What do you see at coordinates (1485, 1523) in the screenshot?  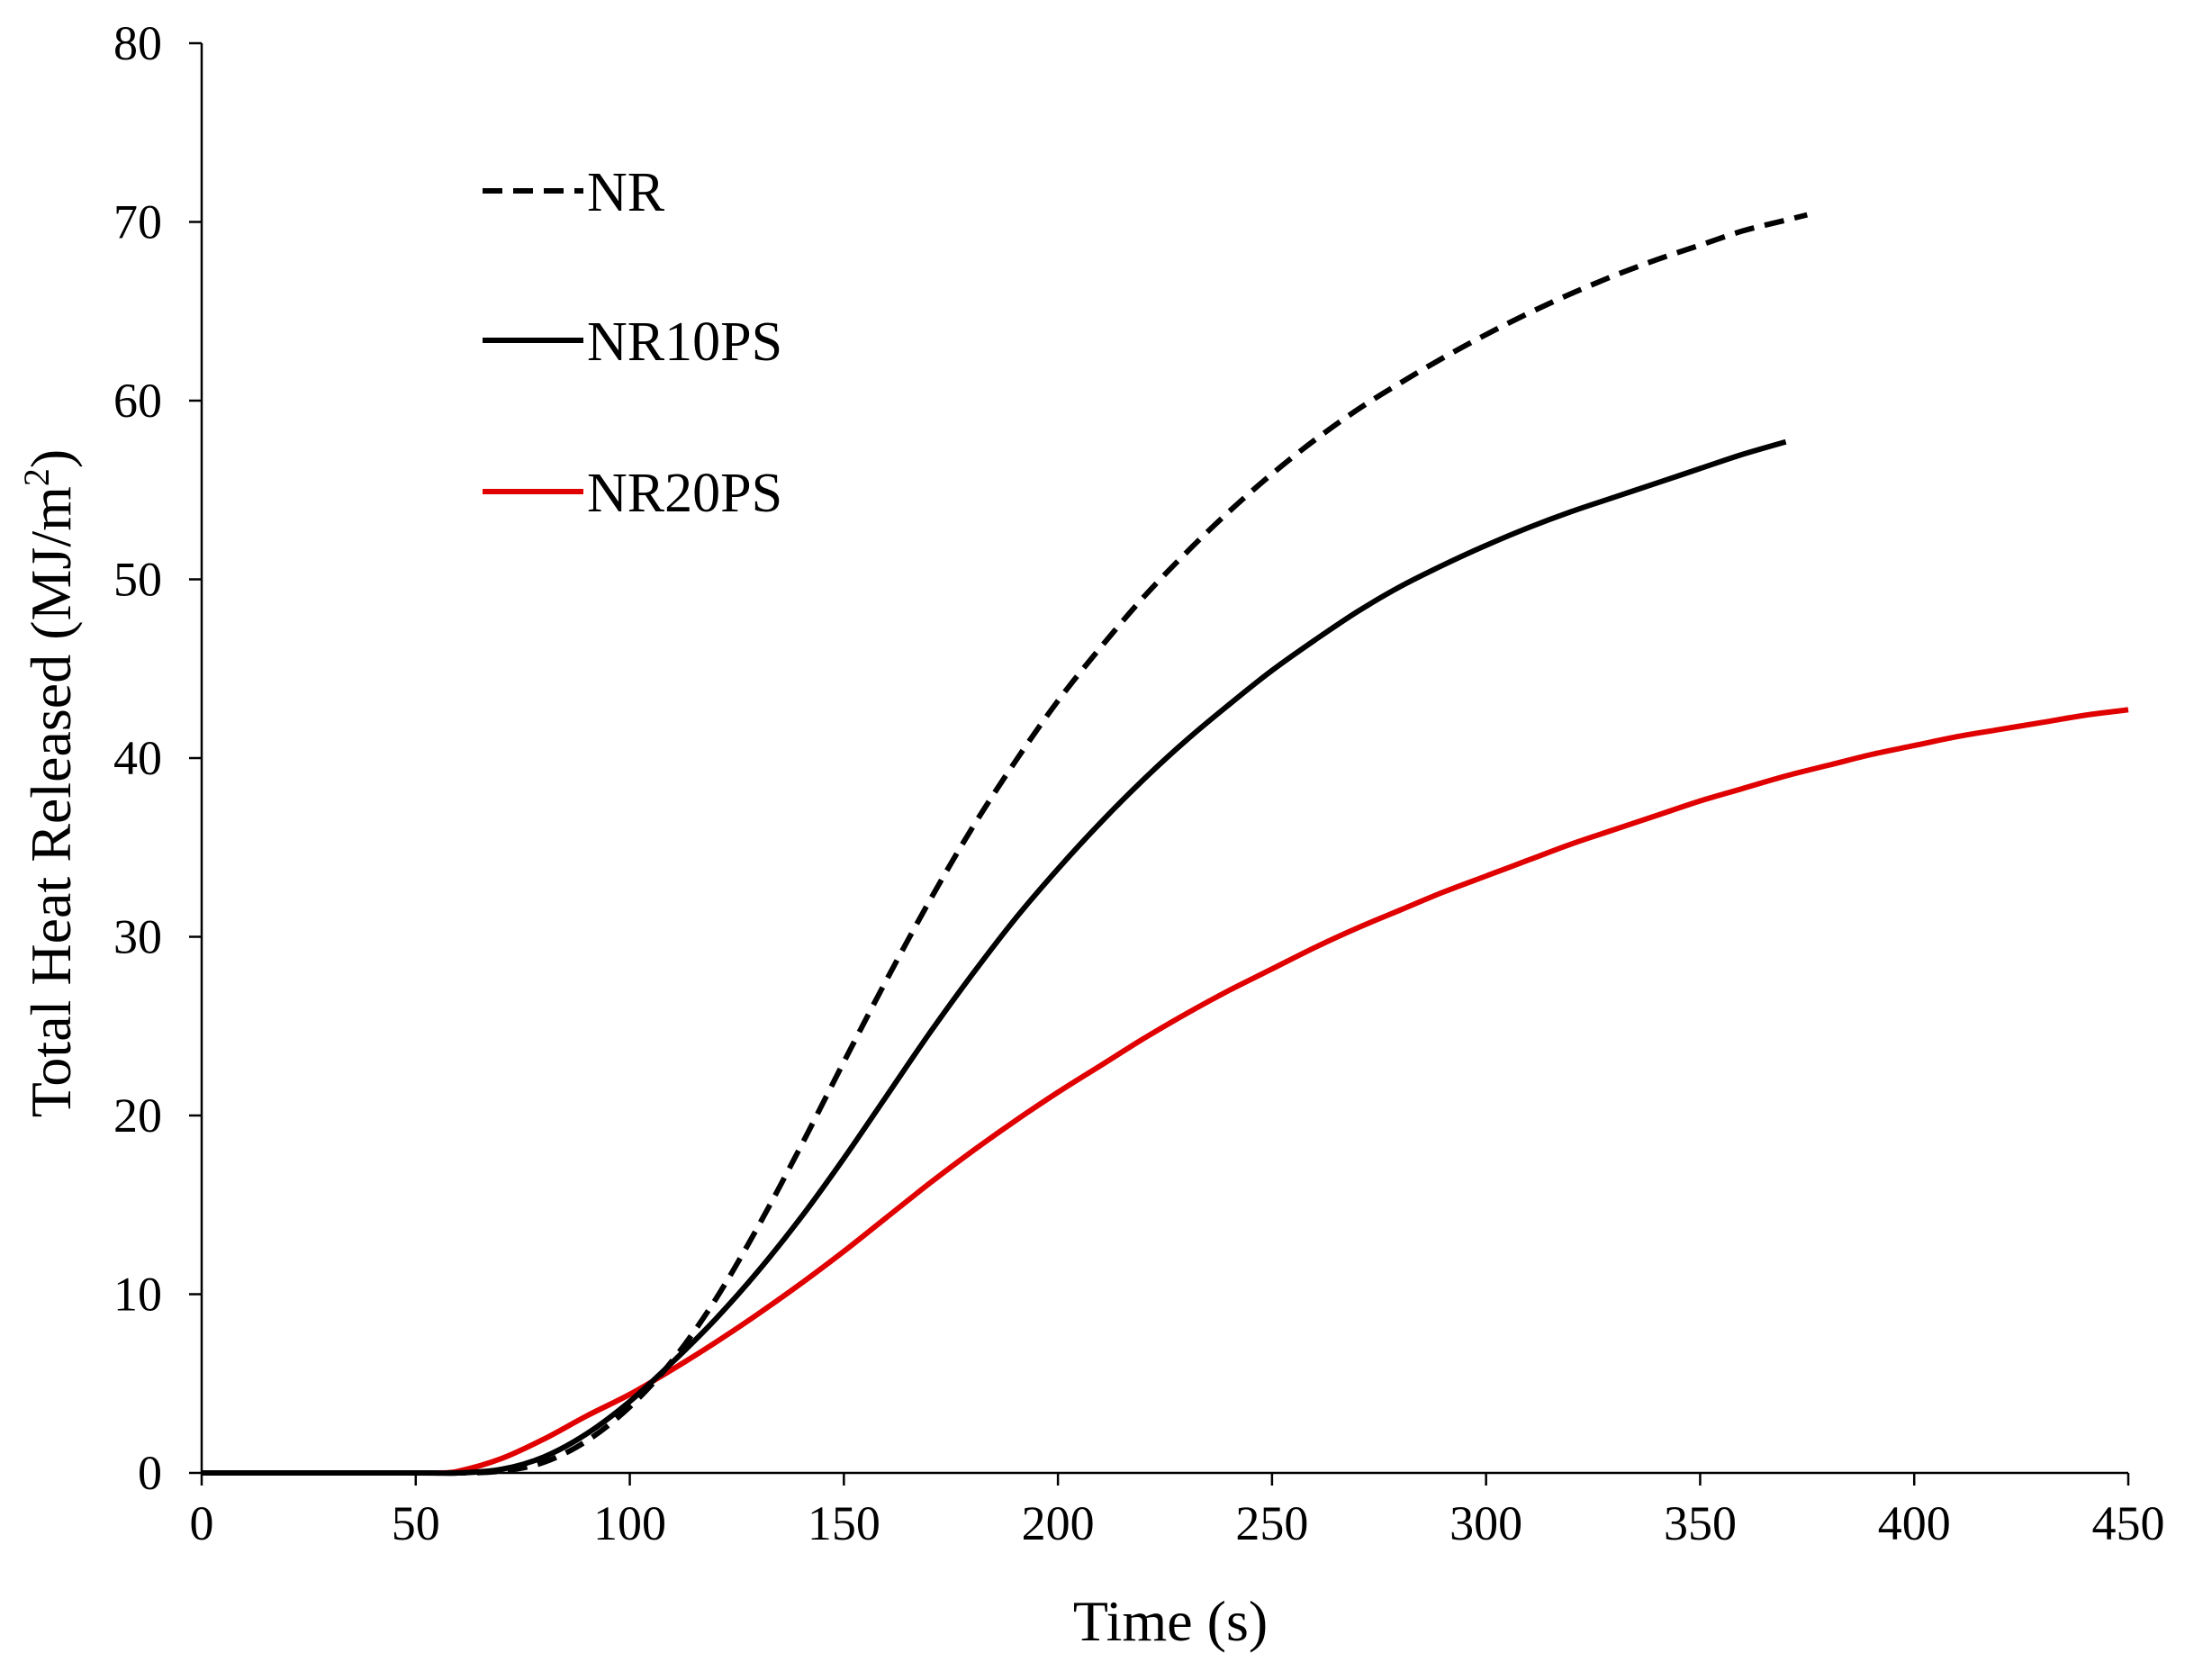 I see `x-tick-label: 300` at bounding box center [1485, 1523].